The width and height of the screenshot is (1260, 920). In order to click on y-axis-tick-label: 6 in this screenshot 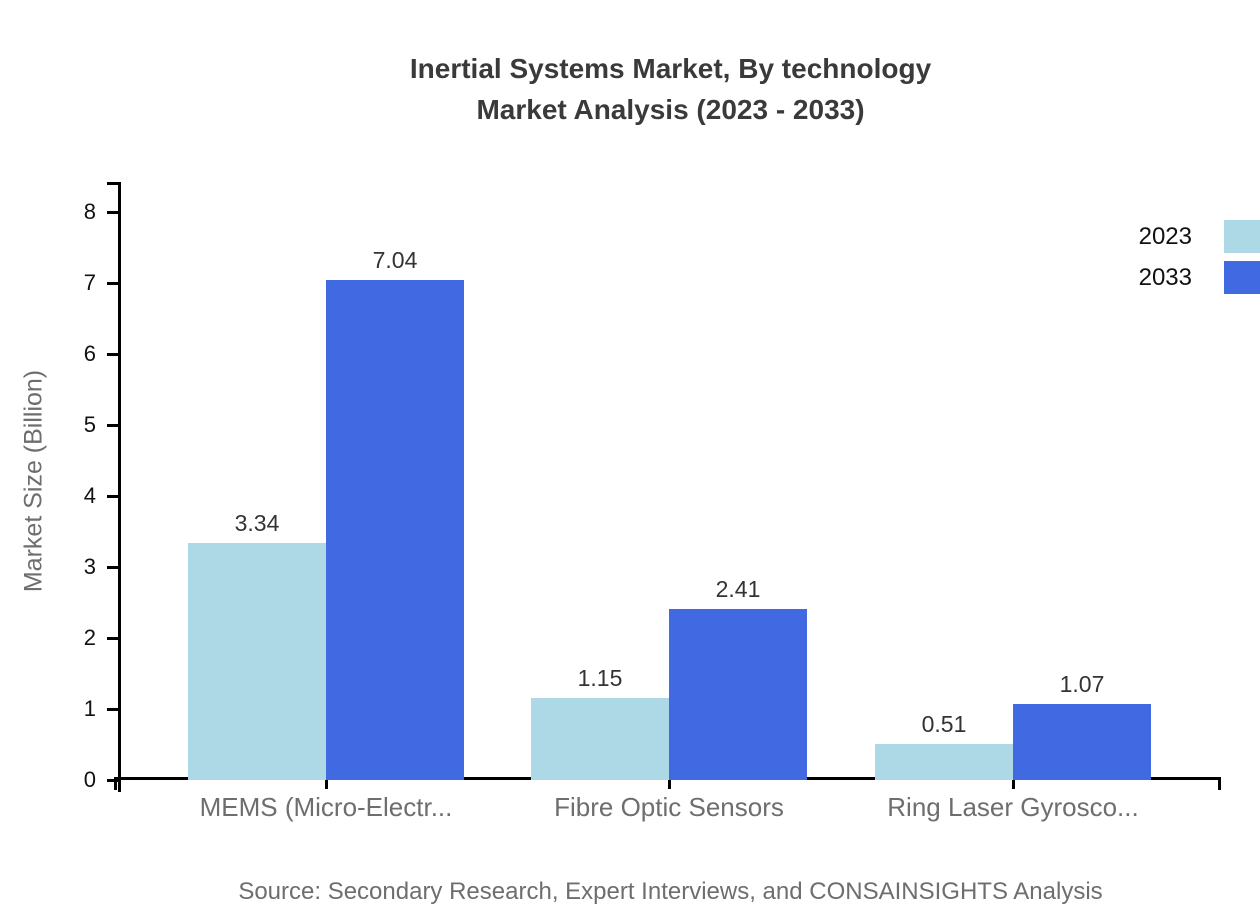, I will do `click(89, 353)`.